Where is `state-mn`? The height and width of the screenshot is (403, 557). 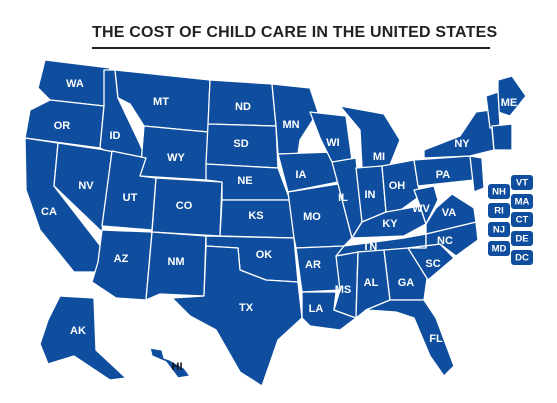 state-mn is located at coordinates (295, 119).